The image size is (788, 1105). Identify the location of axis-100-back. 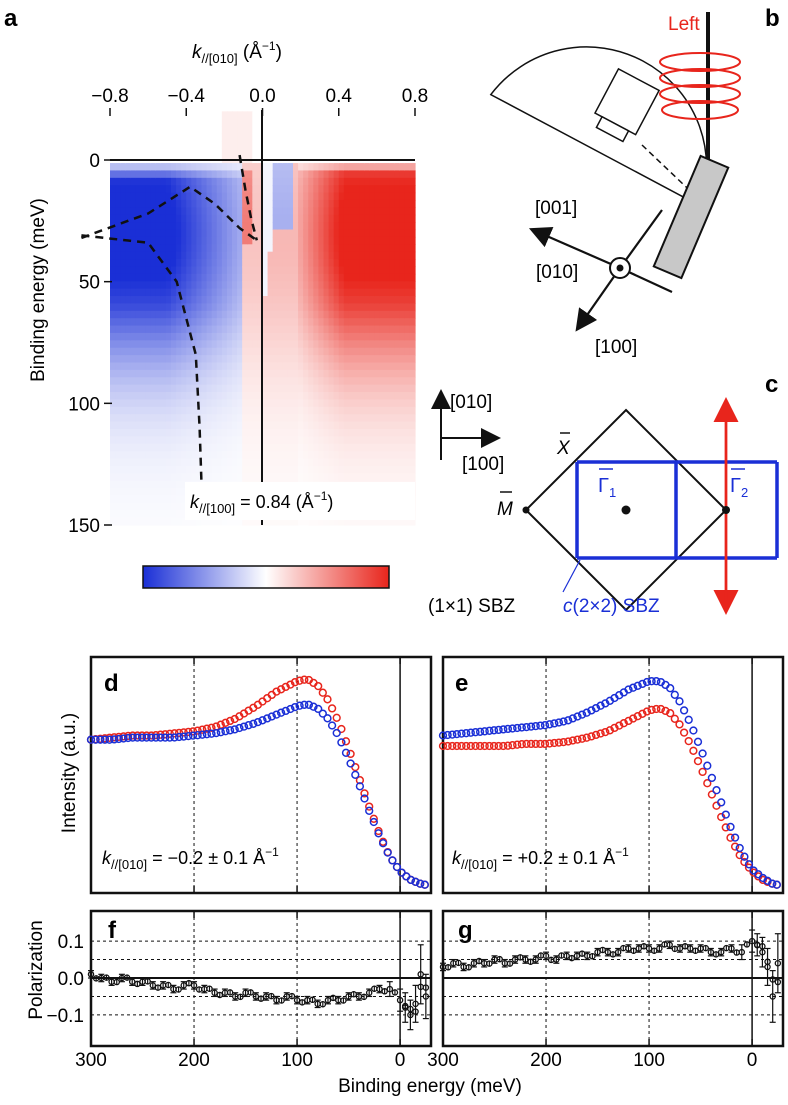
(641, 239).